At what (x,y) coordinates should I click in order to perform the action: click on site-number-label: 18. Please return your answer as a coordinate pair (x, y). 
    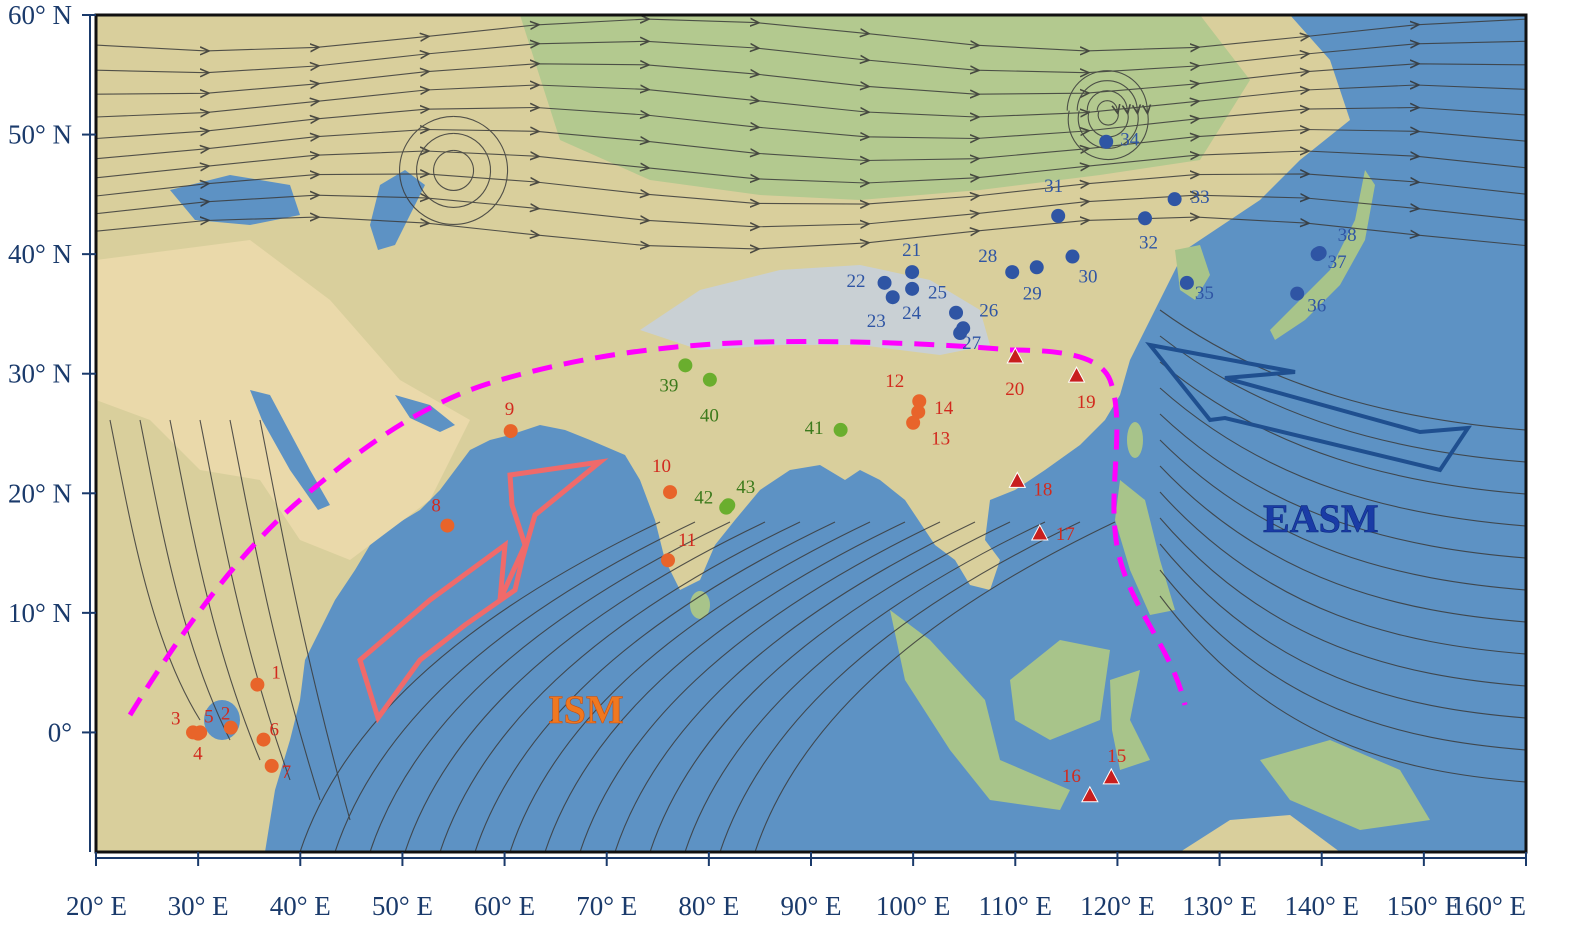
    Looking at the image, I should click on (1042, 489).